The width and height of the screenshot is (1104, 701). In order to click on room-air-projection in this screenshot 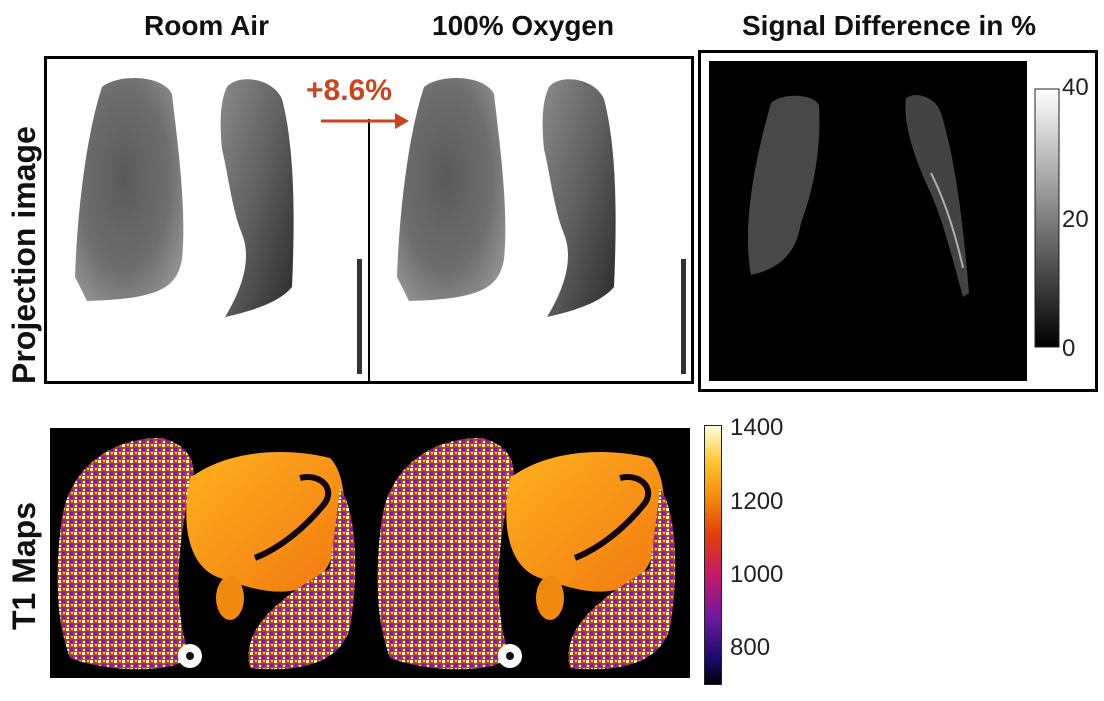, I will do `click(218, 225)`.